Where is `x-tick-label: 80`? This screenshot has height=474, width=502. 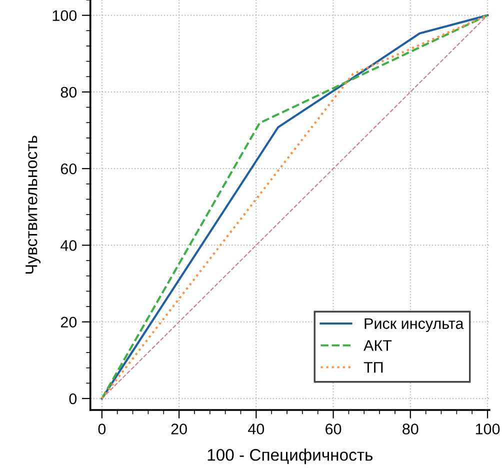 x-tick-label: 80 is located at coordinates (410, 429).